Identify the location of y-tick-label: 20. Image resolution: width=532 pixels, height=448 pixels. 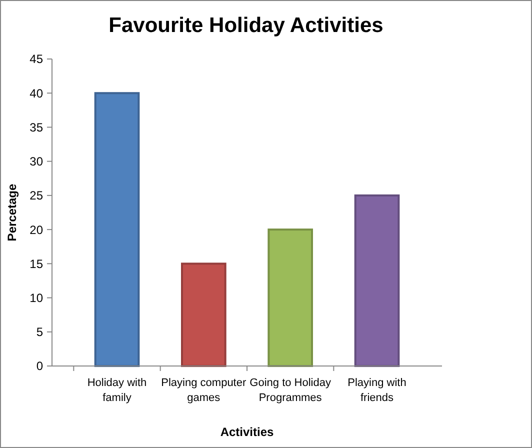
(37, 229).